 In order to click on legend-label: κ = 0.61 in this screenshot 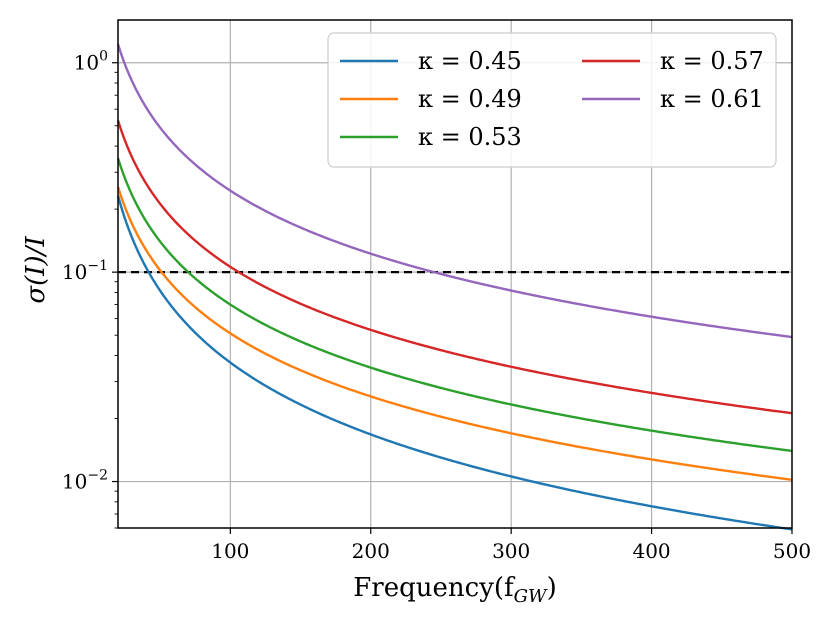, I will do `click(712, 99)`.